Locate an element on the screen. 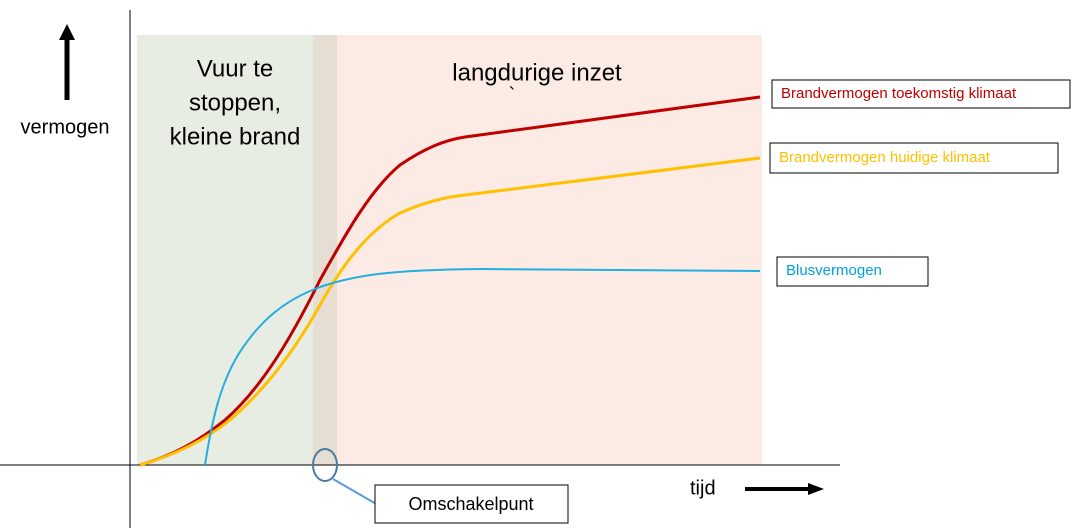 The height and width of the screenshot is (528, 1078). callout-line is located at coordinates (355, 492).